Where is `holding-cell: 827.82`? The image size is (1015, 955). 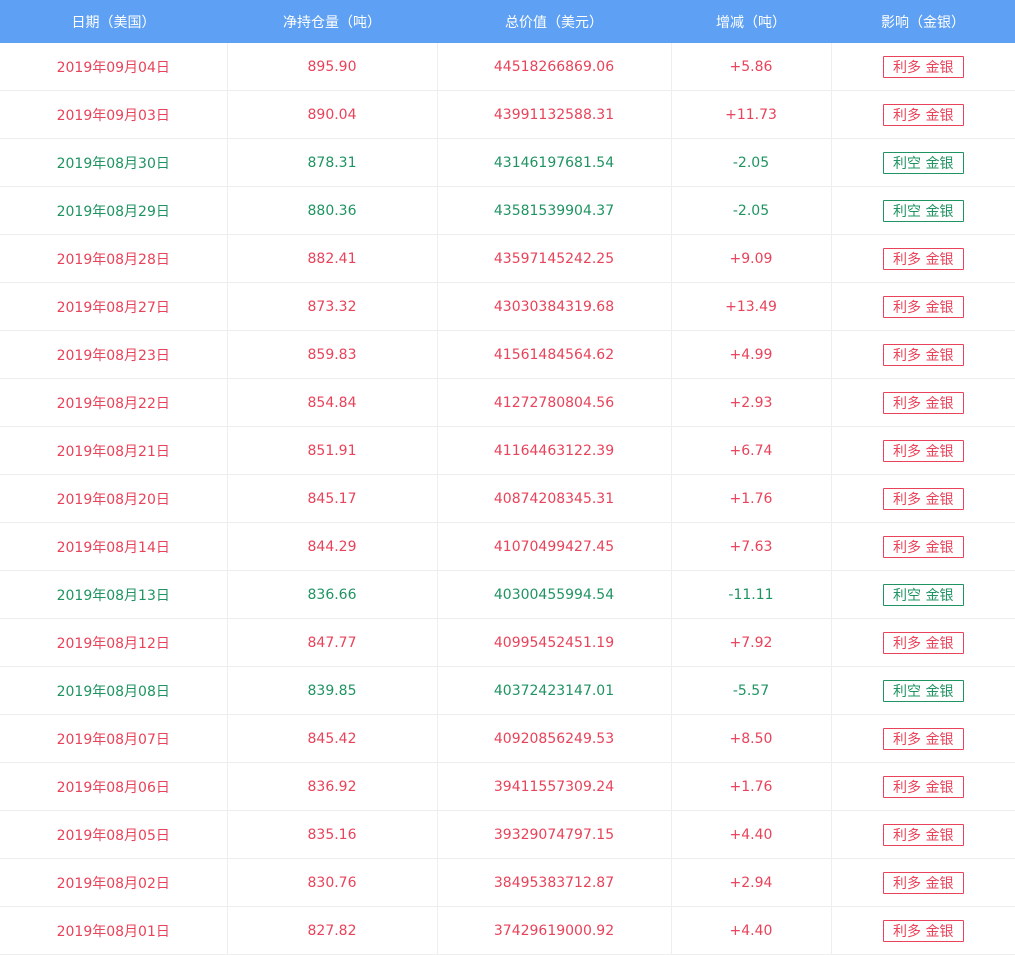 holding-cell: 827.82 is located at coordinates (332, 930).